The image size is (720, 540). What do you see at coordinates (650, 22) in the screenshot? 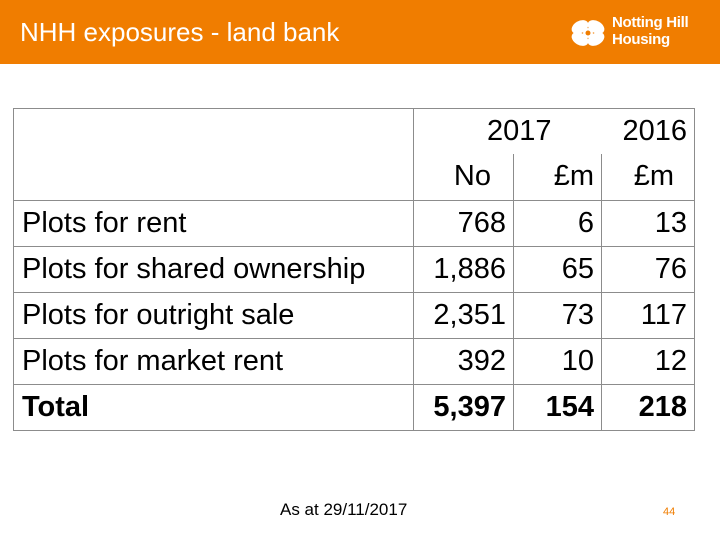
I see `logo-line-1: Notting Hill` at bounding box center [650, 22].